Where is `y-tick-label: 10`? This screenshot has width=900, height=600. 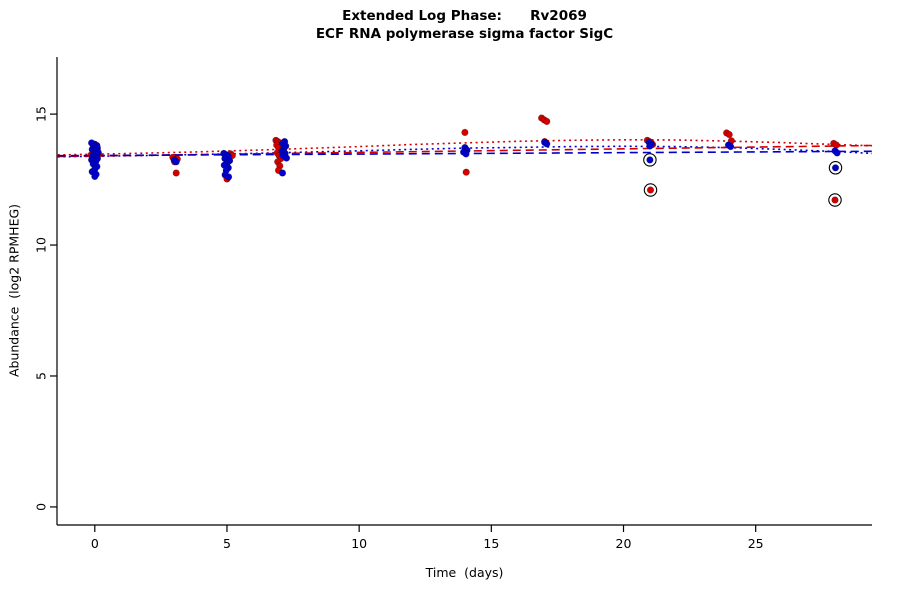
y-tick-label: 10 is located at coordinates (41, 245).